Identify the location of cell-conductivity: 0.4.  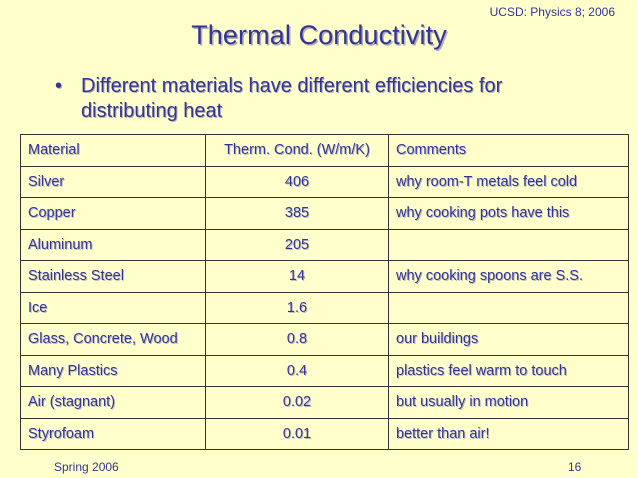
(297, 370).